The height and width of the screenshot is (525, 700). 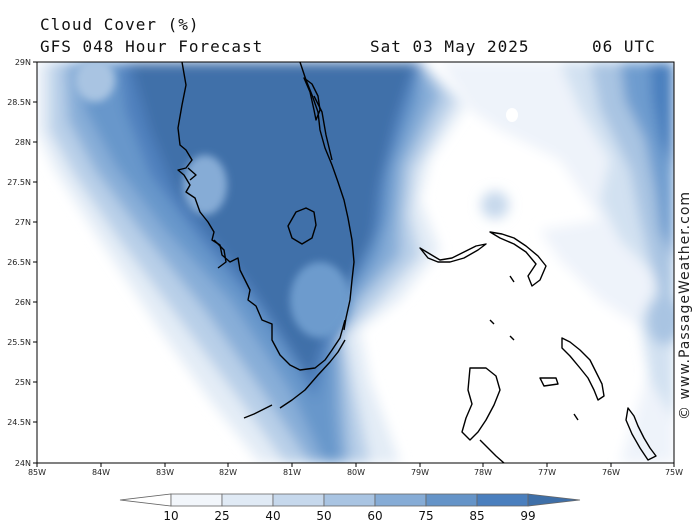 I want to click on colorbar, so click(x=350, y=500).